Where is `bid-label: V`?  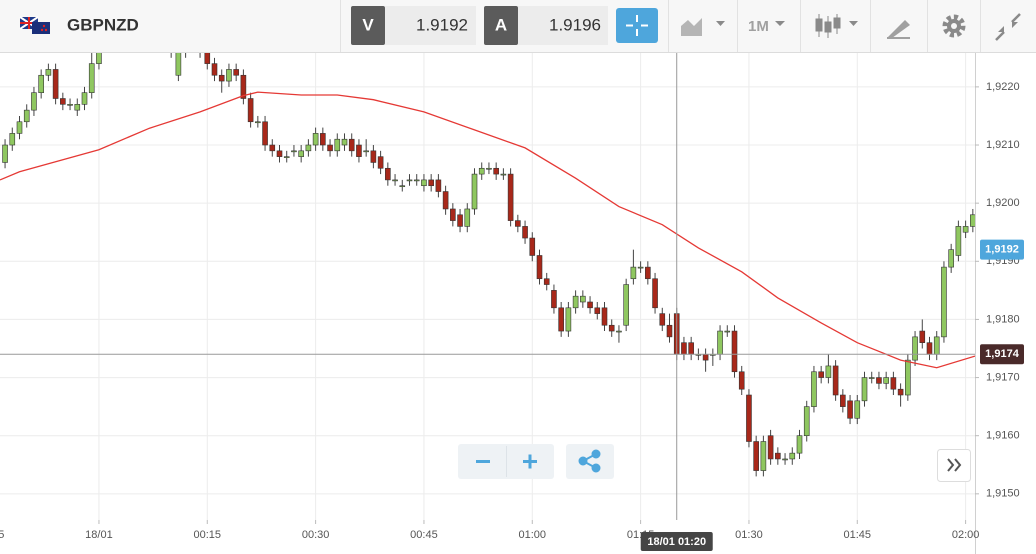
bid-label: V is located at coordinates (368, 24).